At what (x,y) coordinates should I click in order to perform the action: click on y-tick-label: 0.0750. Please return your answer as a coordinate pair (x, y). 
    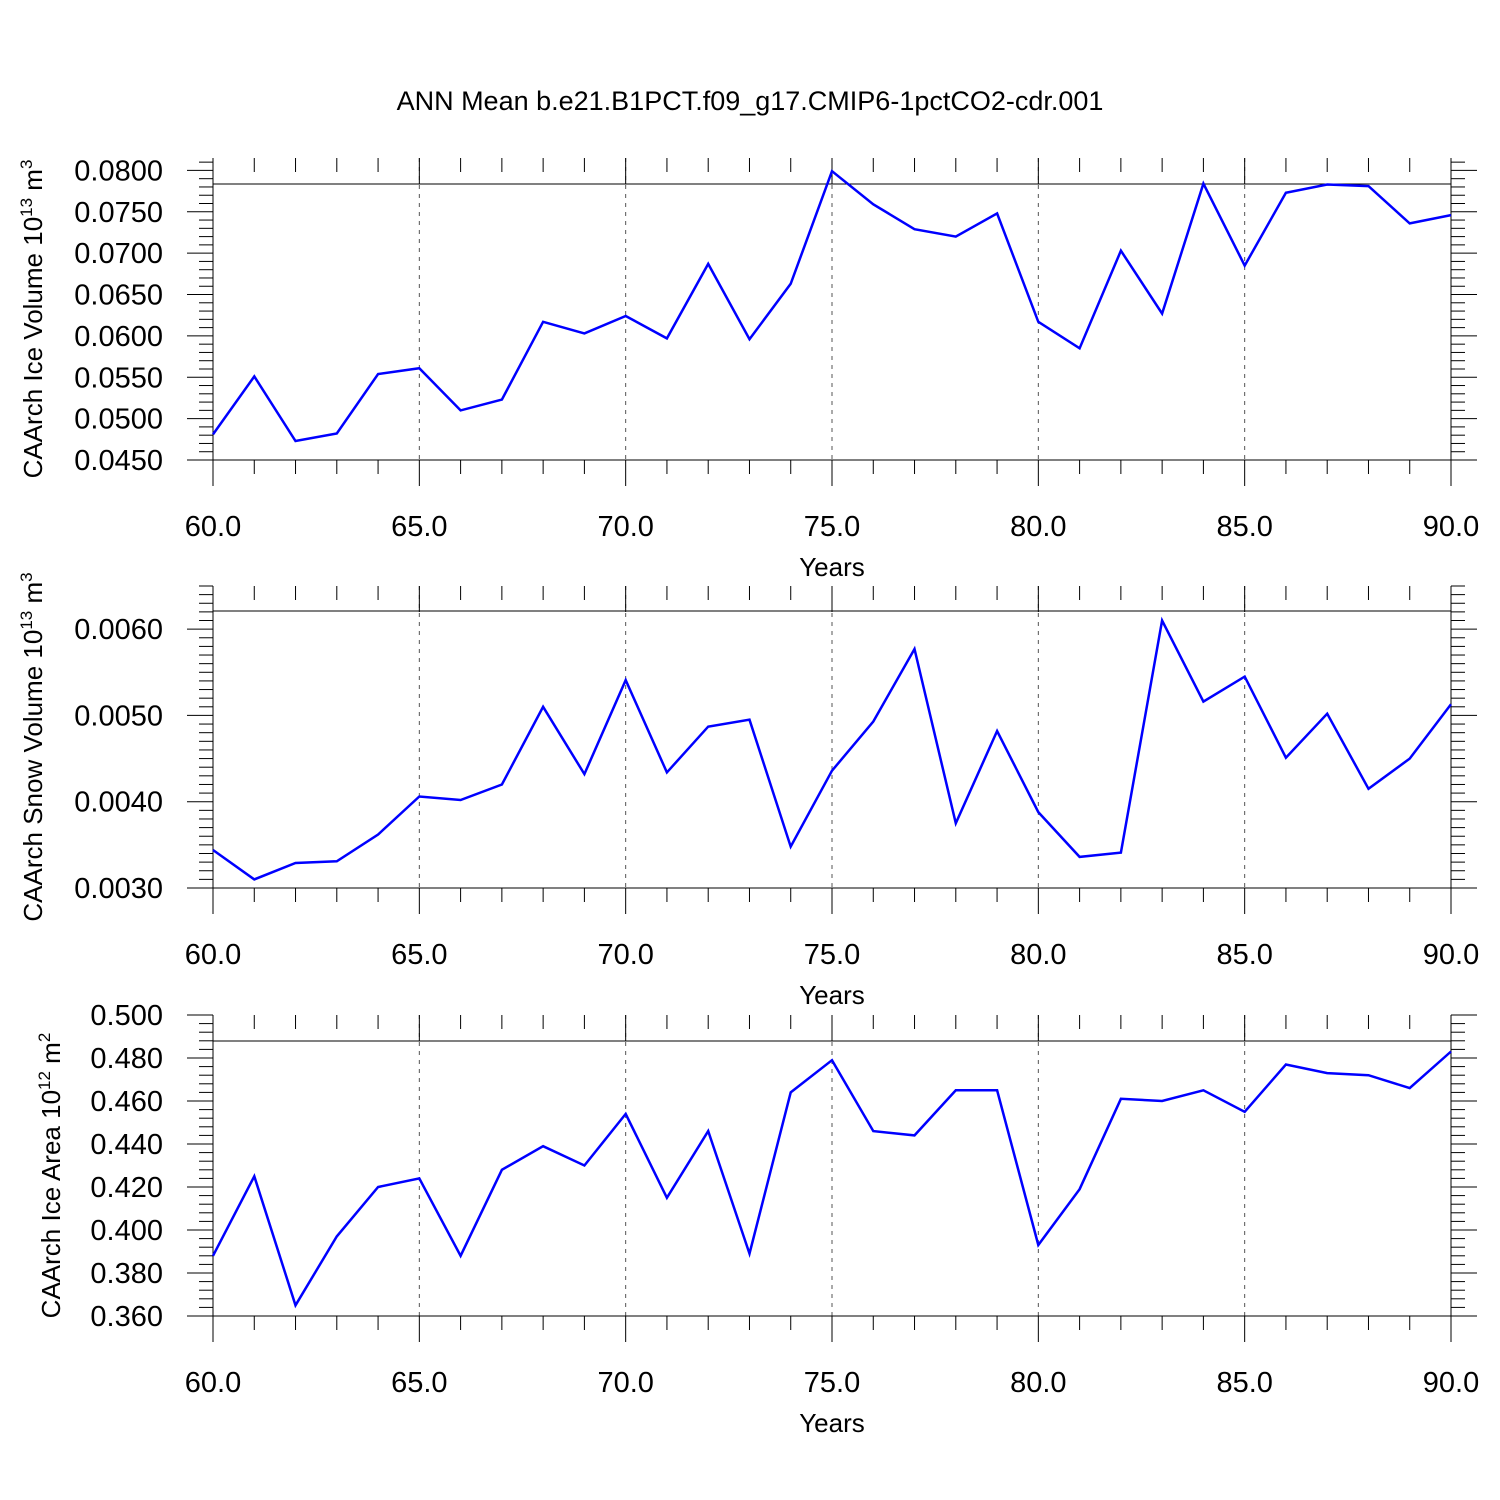
    Looking at the image, I should click on (118, 213).